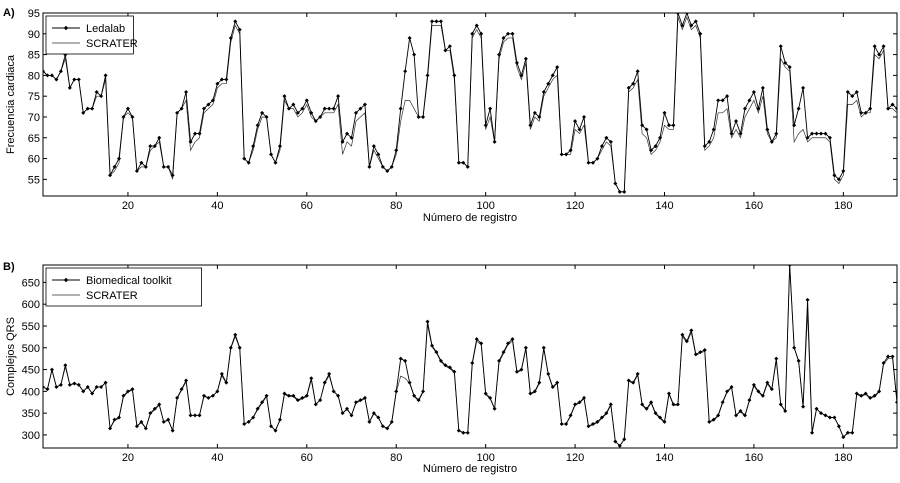 The height and width of the screenshot is (483, 900). What do you see at coordinates (34, 56) in the screenshot?
I see `y-tick-label: 85` at bounding box center [34, 56].